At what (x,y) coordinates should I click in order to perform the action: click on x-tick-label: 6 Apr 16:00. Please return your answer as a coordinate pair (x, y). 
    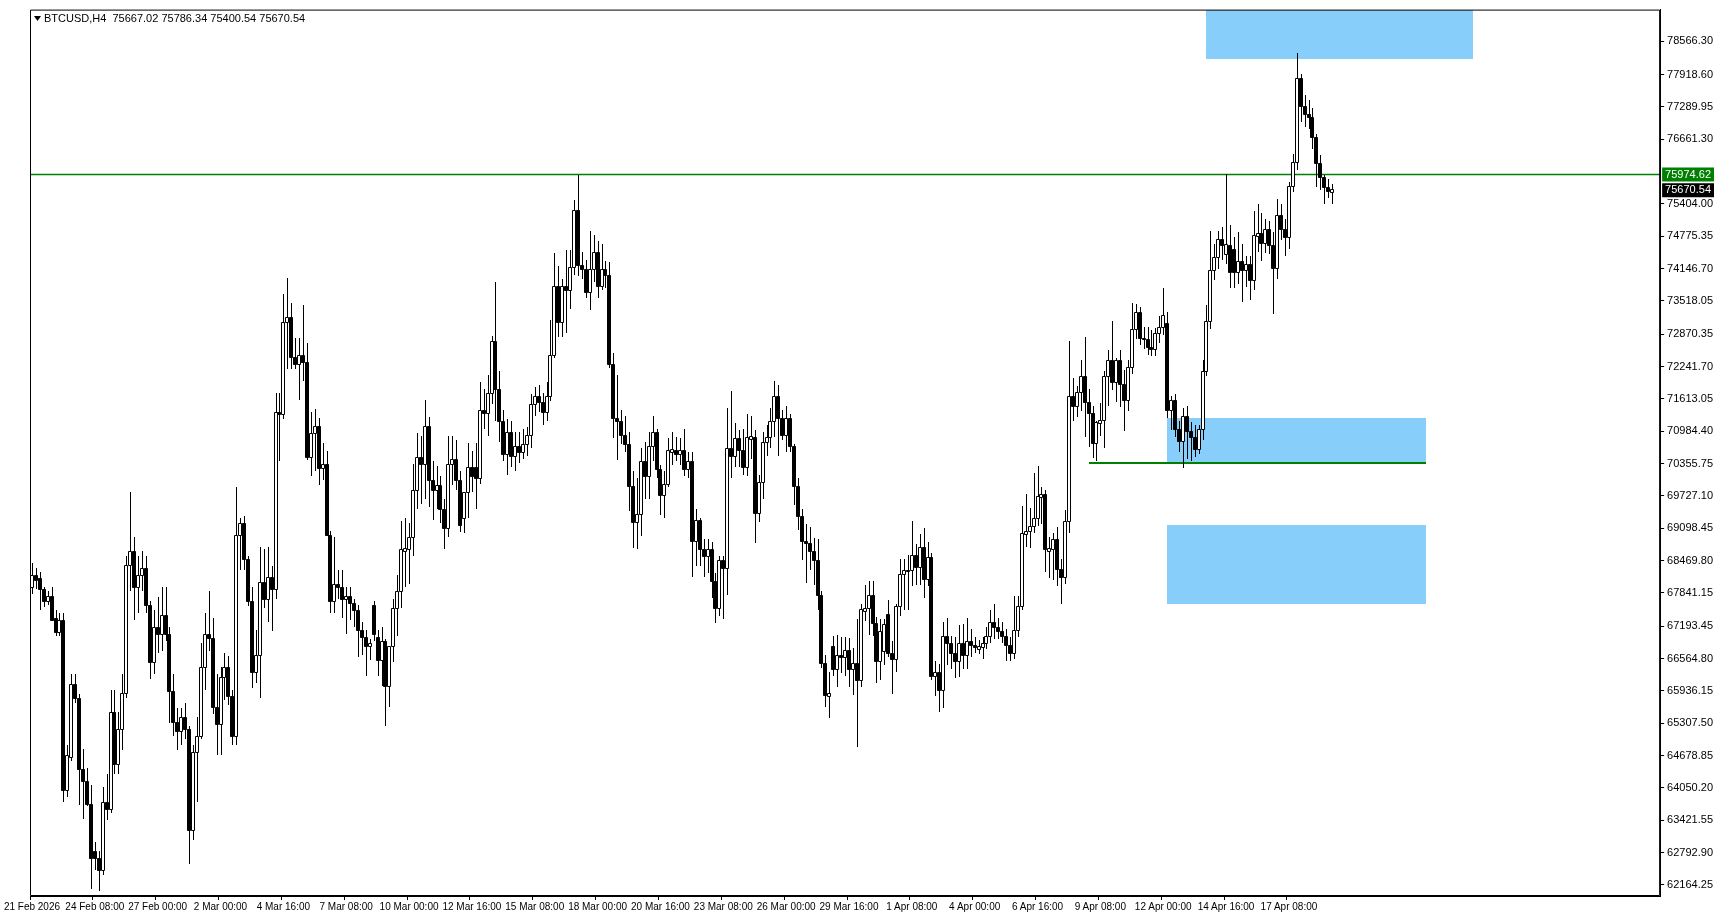
    Looking at the image, I should click on (1037, 906).